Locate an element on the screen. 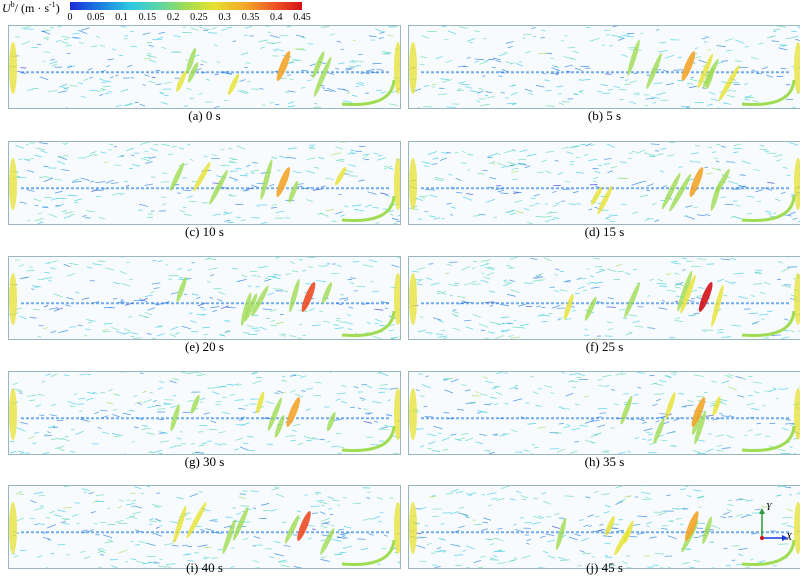 This screenshot has height=576, width=800. velocity-hotspot is located at coordinates (688, 66).